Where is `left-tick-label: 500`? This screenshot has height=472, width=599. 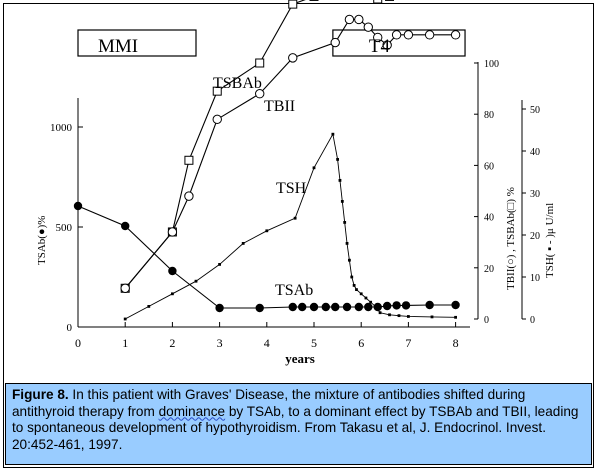 left-tick-label: 500 is located at coordinates (64, 228).